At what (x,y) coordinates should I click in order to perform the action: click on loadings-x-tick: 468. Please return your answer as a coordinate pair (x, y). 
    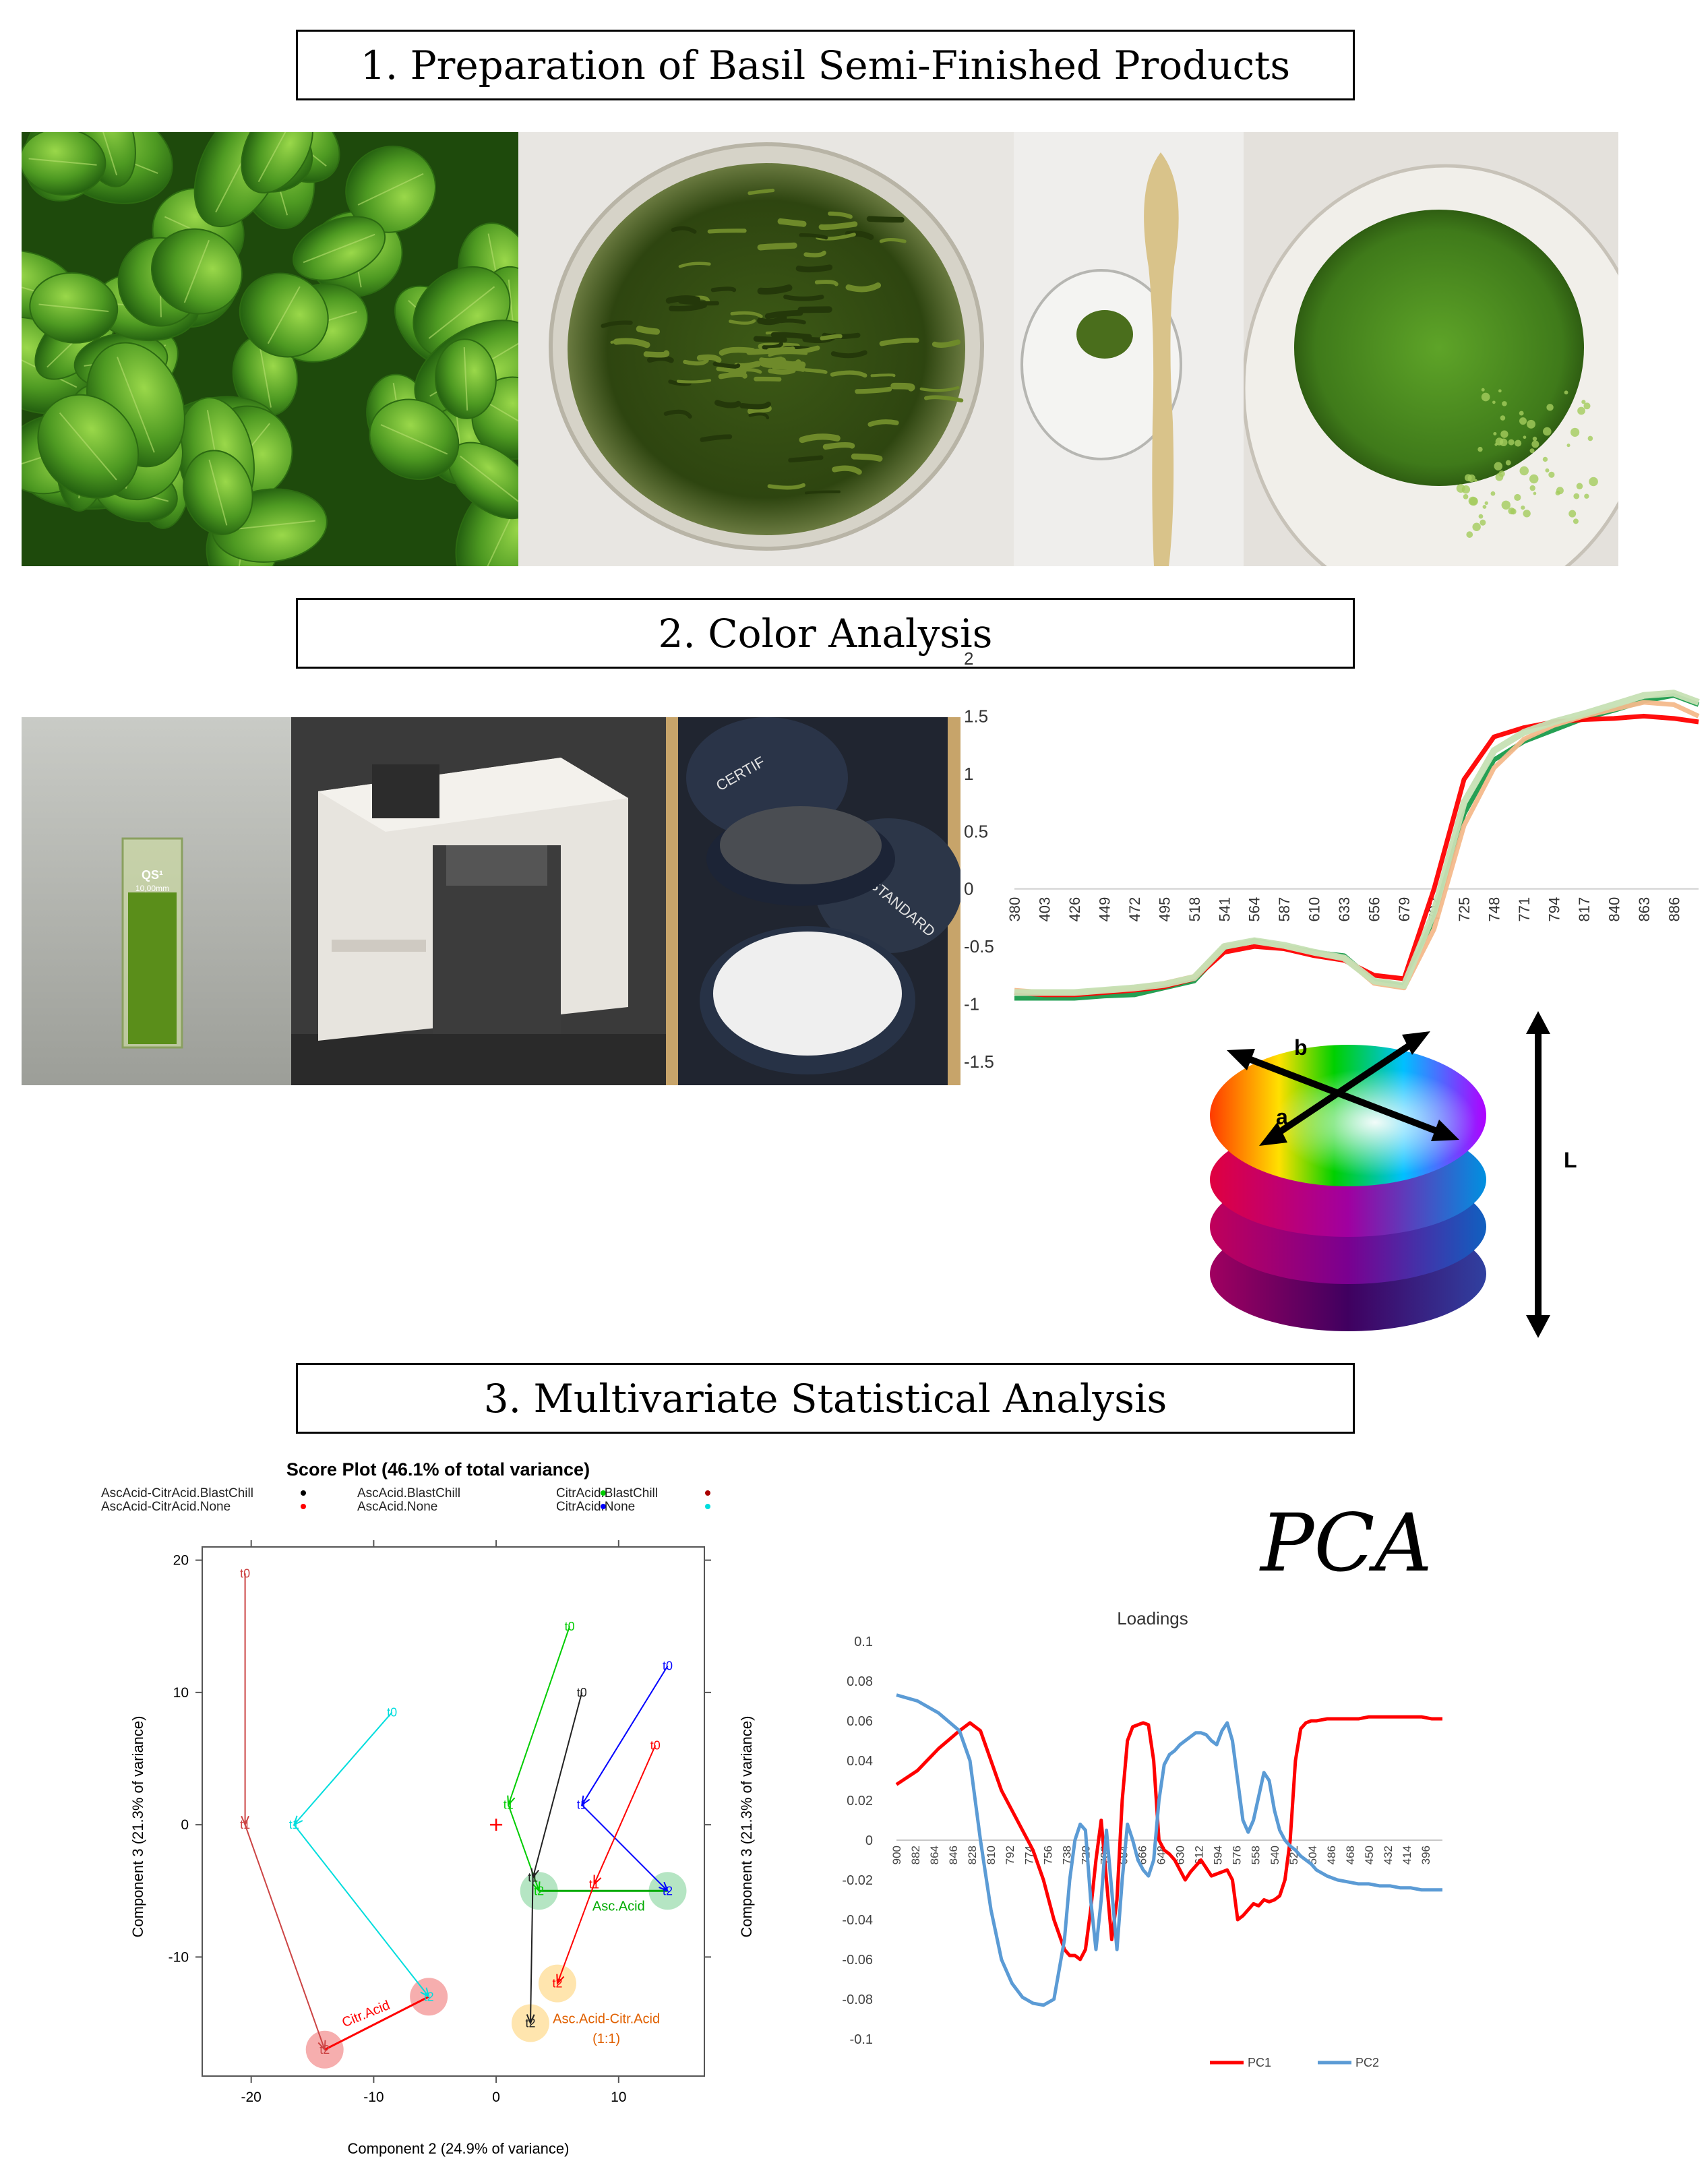
    Looking at the image, I should click on (1351, 1855).